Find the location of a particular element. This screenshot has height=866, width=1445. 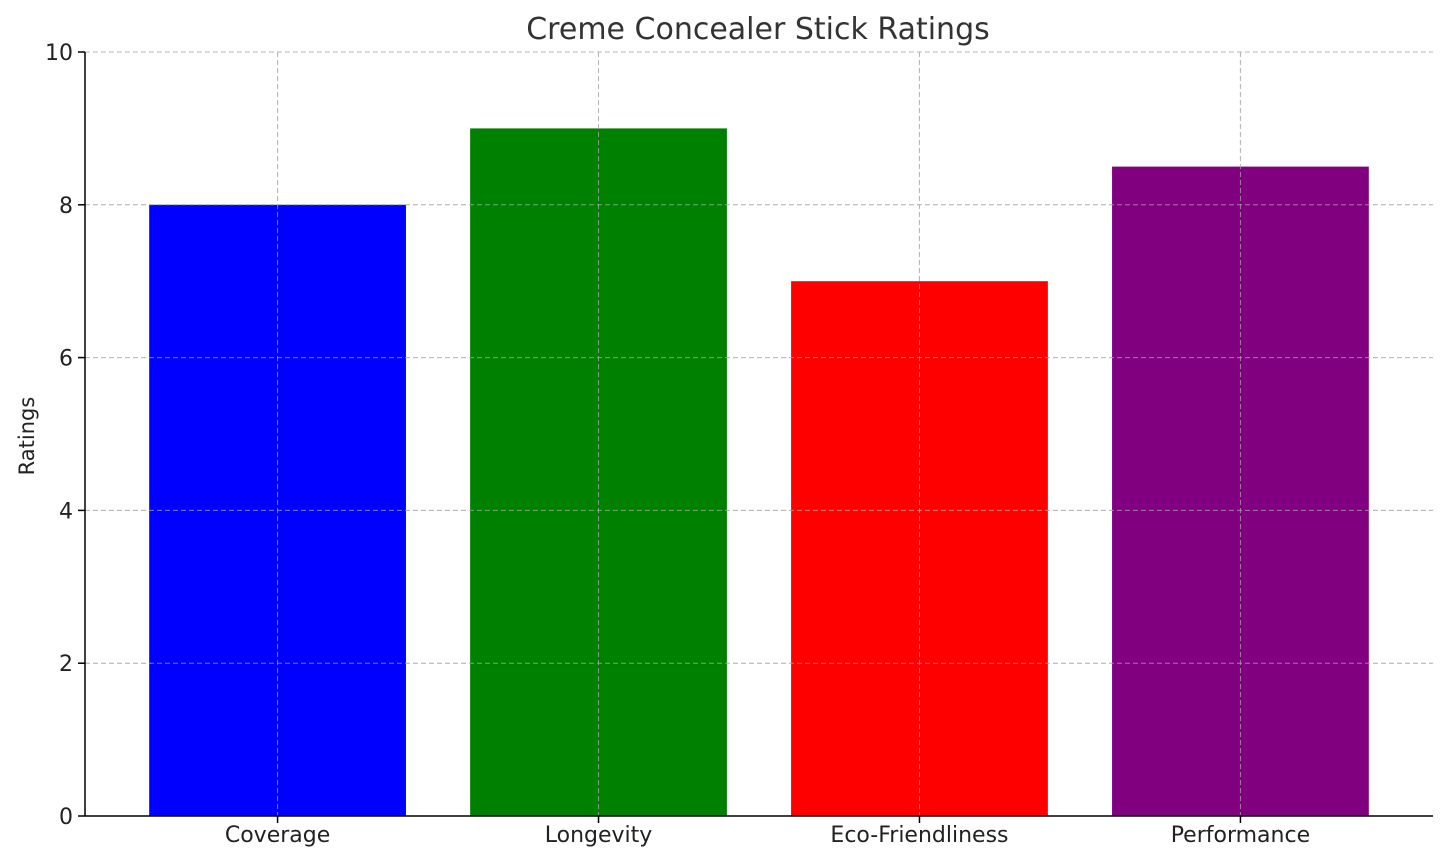

y-tick-label: 10 is located at coordinates (59, 53).